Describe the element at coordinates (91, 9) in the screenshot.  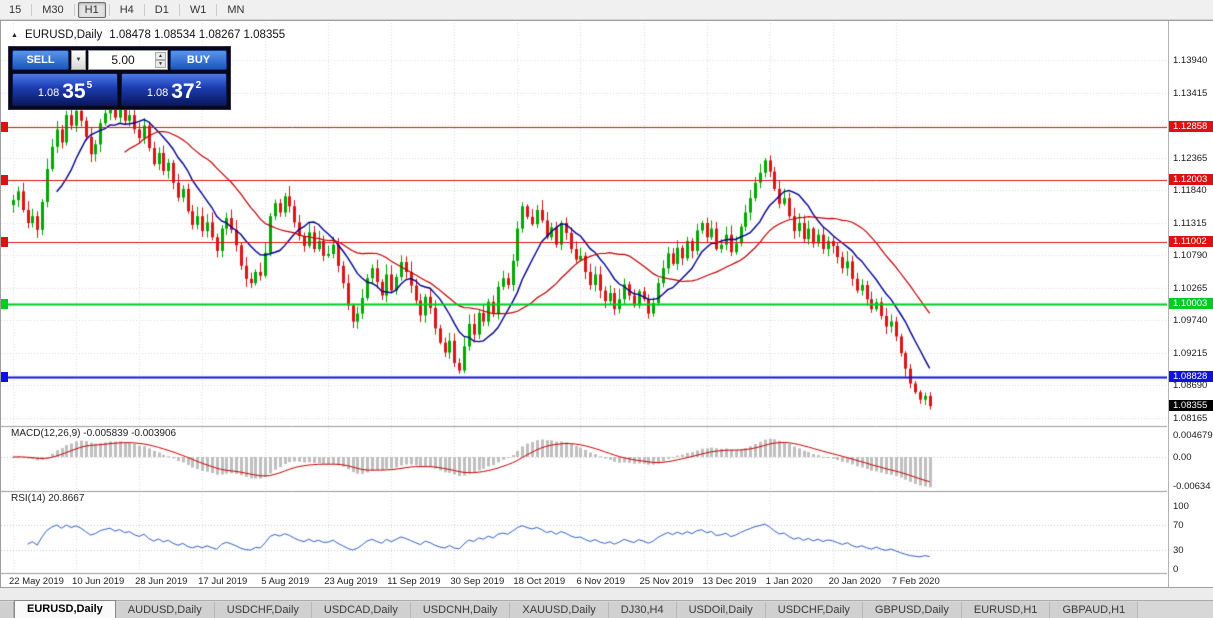
I see `timeframe-button-h1: H1` at that location.